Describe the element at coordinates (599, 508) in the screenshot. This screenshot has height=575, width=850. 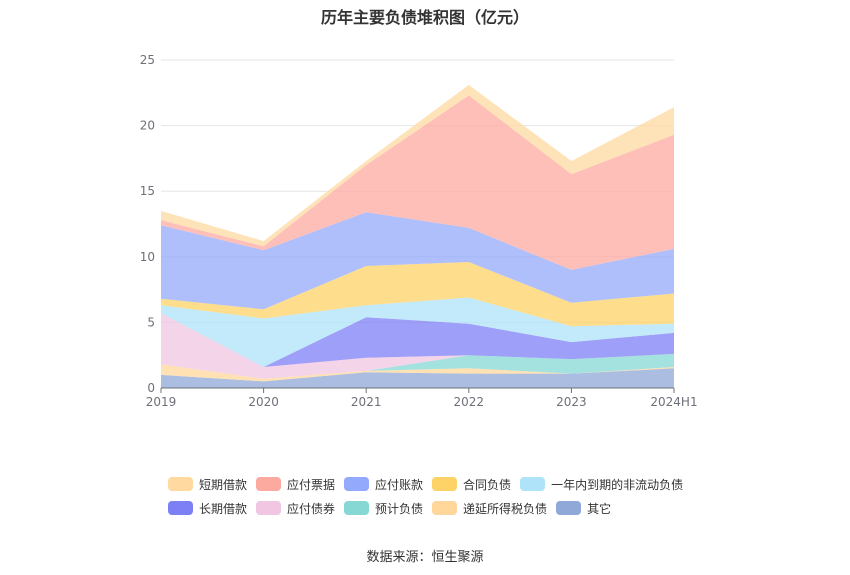
I see `legend-label: 其它` at that location.